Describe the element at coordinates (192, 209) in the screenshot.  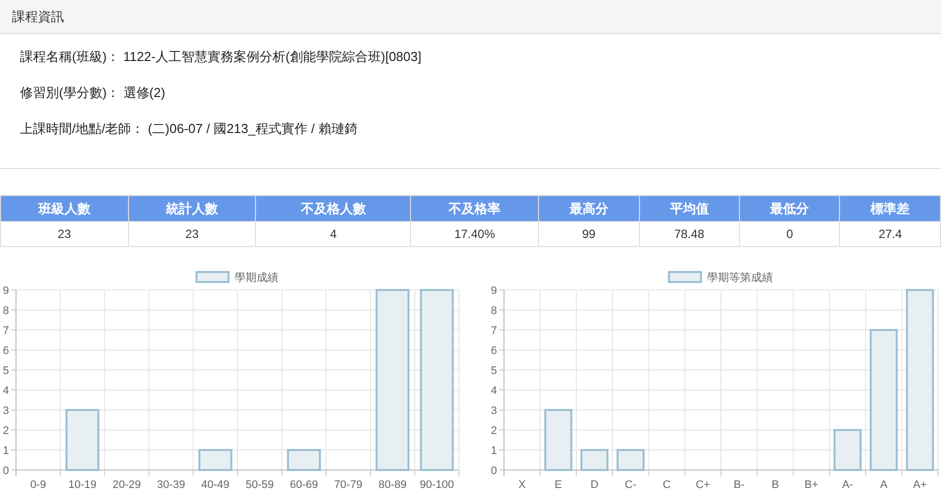
I see `category-label: 統計人數` at that location.